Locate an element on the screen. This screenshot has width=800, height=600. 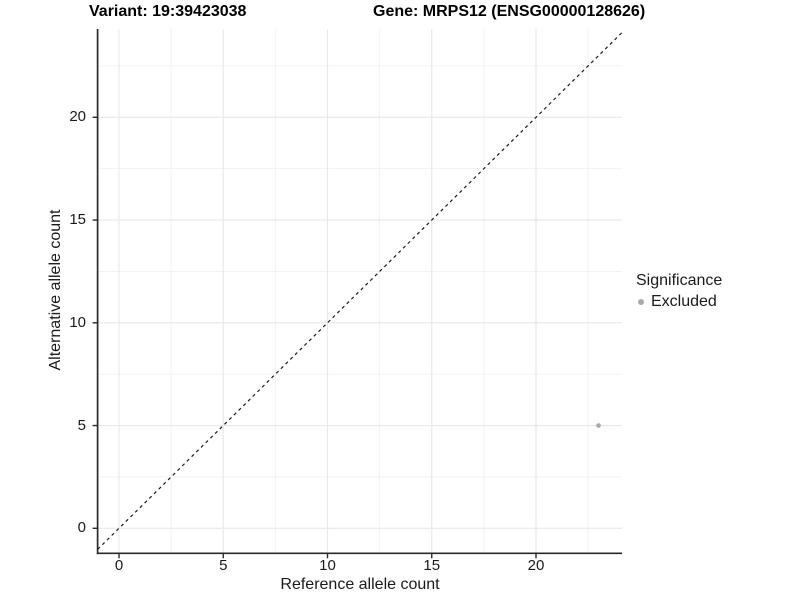
x-tick-label-15: 15 is located at coordinates (432, 565).